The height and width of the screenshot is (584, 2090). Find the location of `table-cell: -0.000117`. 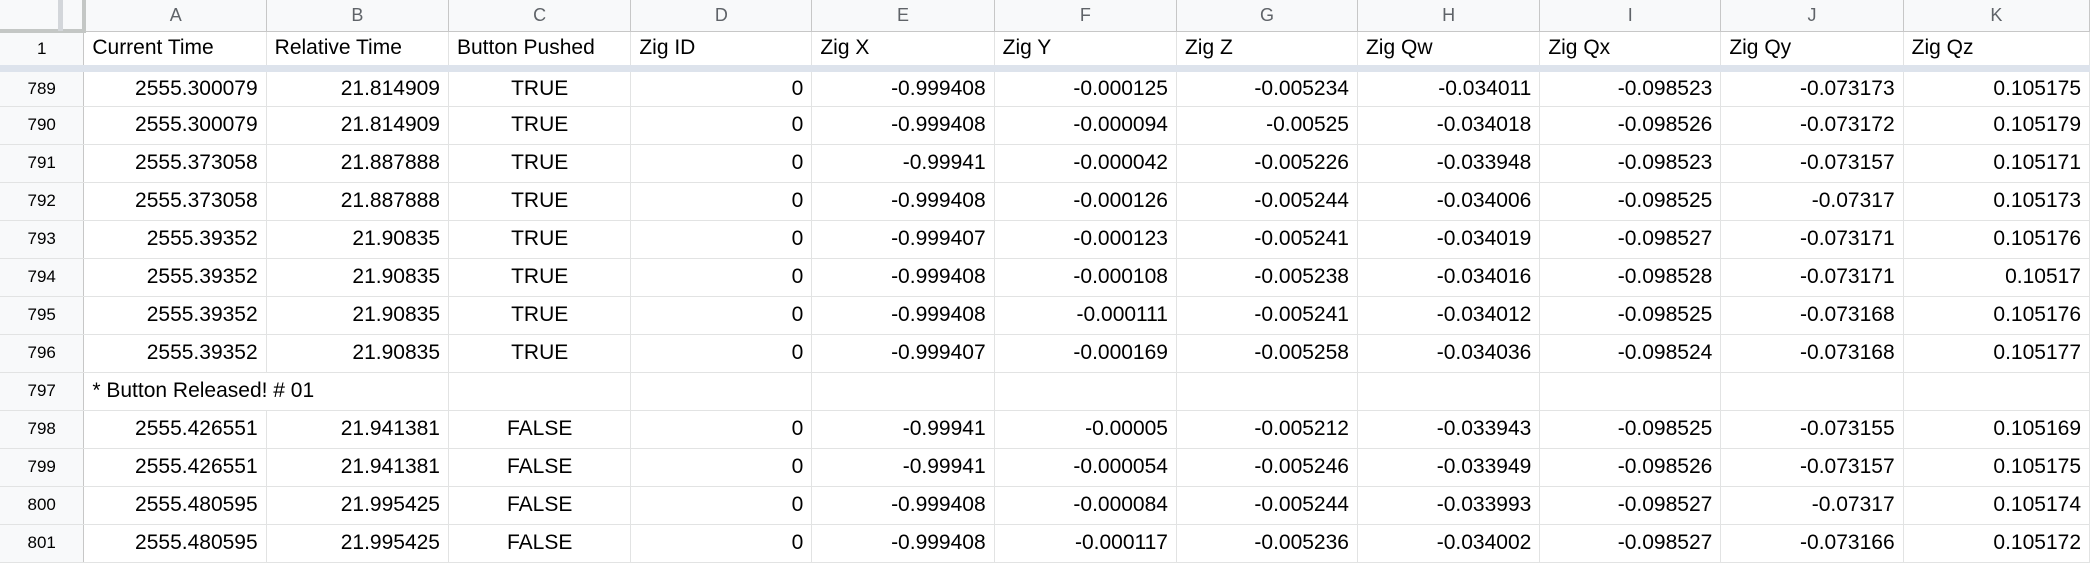

table-cell: -0.000117 is located at coordinates (1085, 543).